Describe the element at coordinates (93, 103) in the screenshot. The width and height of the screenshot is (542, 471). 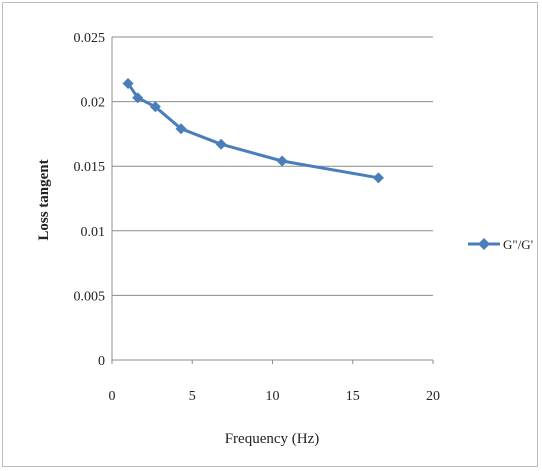
I see `y-tick-label: 0.02` at that location.